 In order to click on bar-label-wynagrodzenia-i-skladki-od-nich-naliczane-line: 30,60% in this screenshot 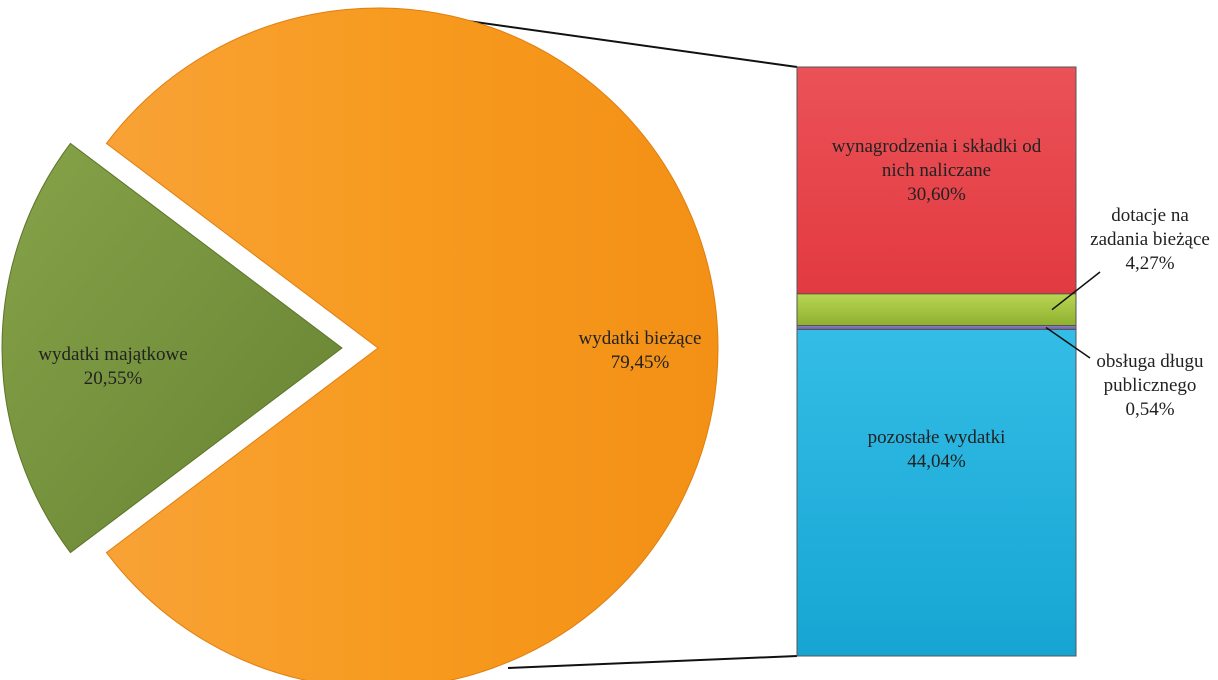, I will do `click(936, 194)`.